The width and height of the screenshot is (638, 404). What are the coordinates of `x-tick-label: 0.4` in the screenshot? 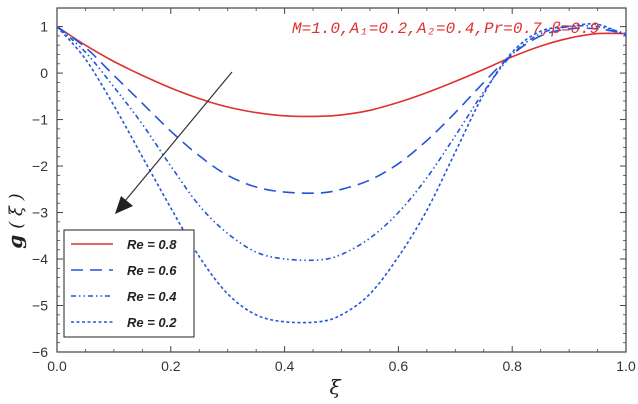 It's located at (285, 366).